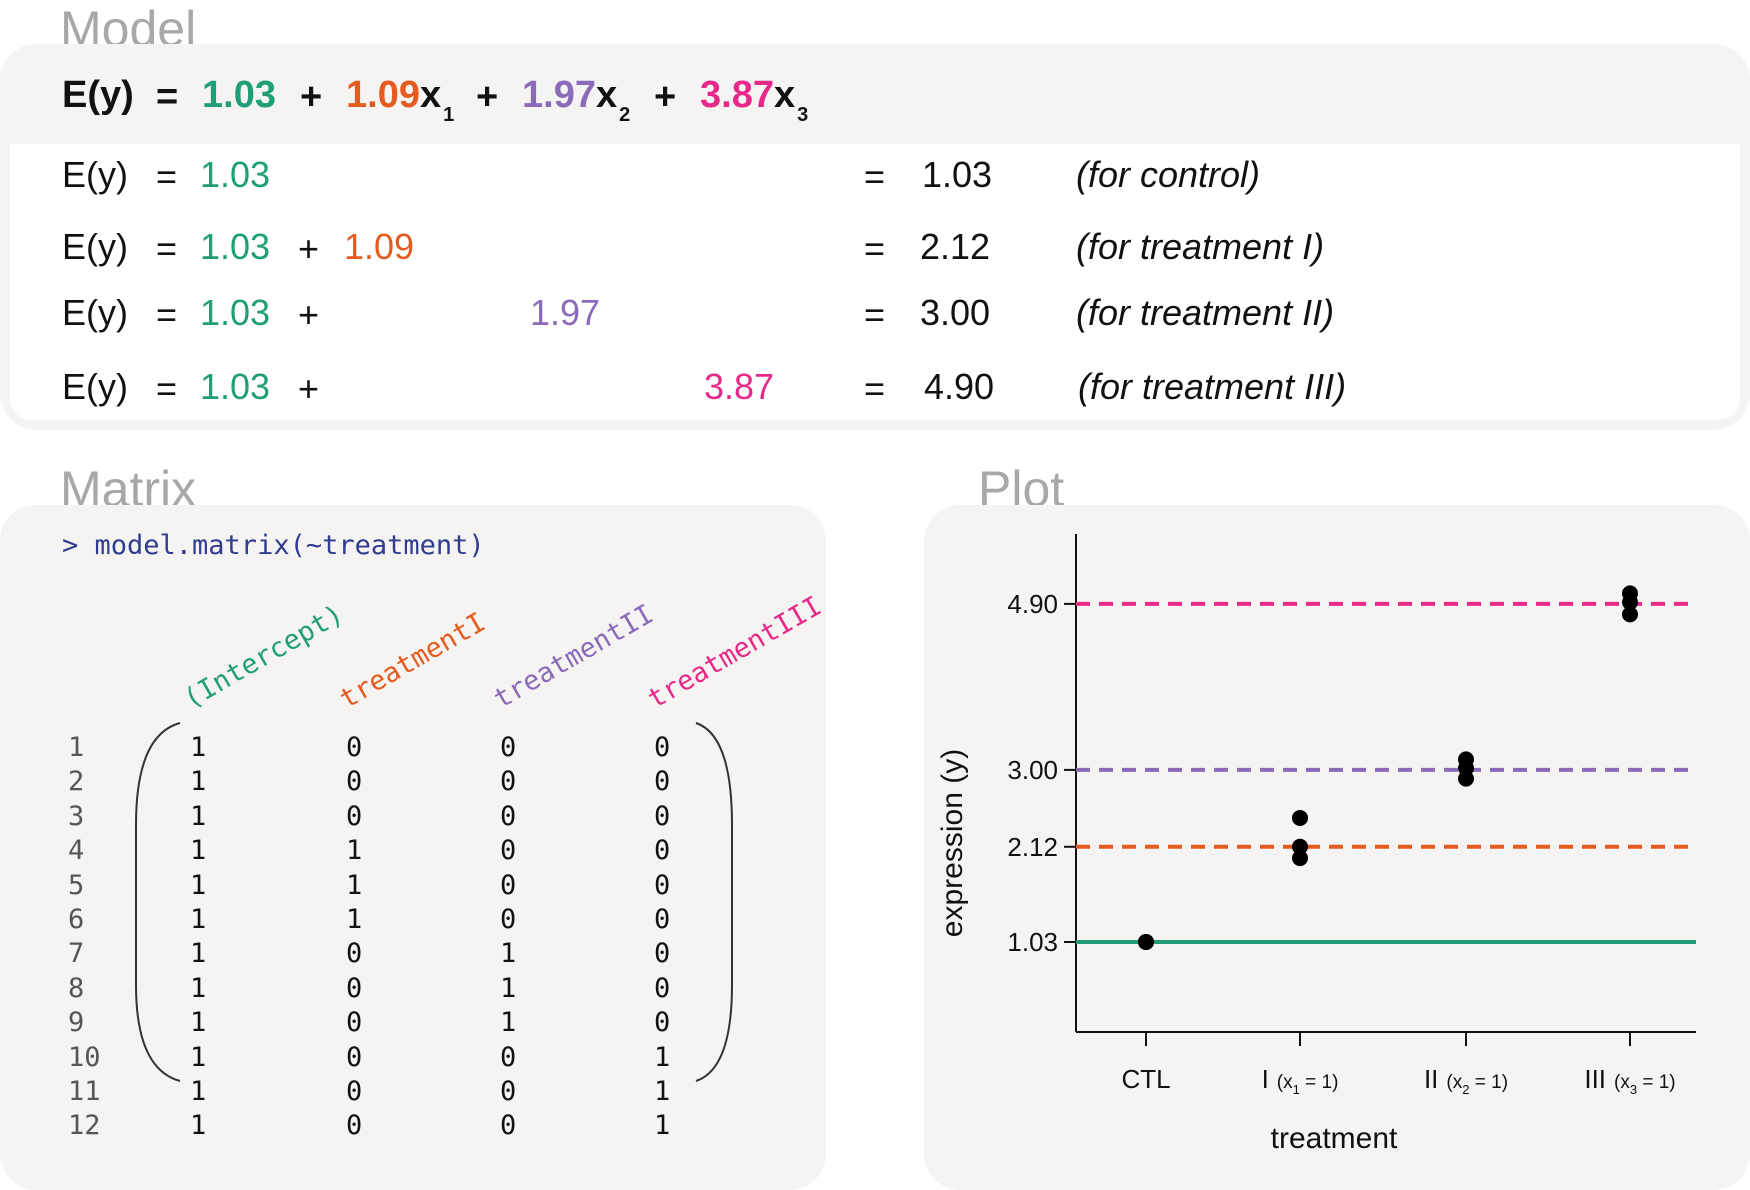  I want to click on matrix-row-name: 10, so click(84, 1057).